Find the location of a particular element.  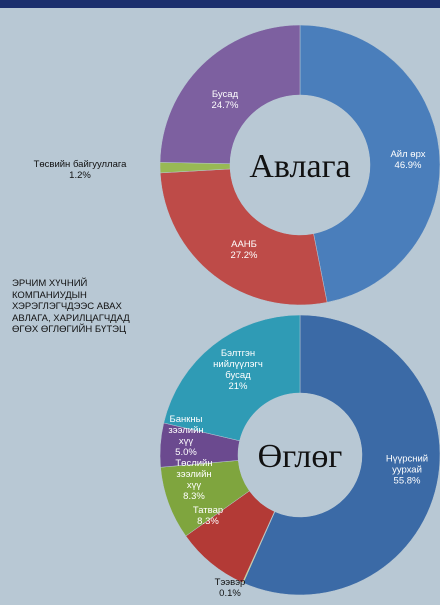

top-bar is located at coordinates (220, 4).